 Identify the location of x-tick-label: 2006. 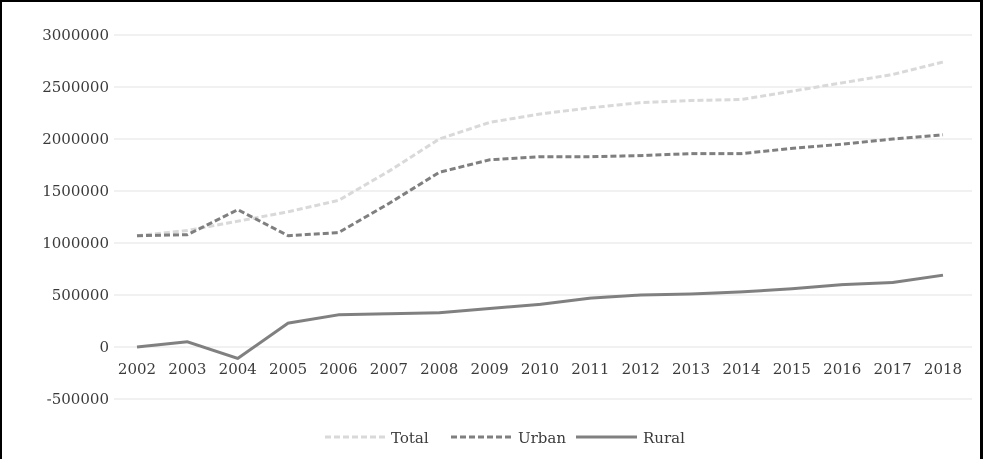
(338, 369).